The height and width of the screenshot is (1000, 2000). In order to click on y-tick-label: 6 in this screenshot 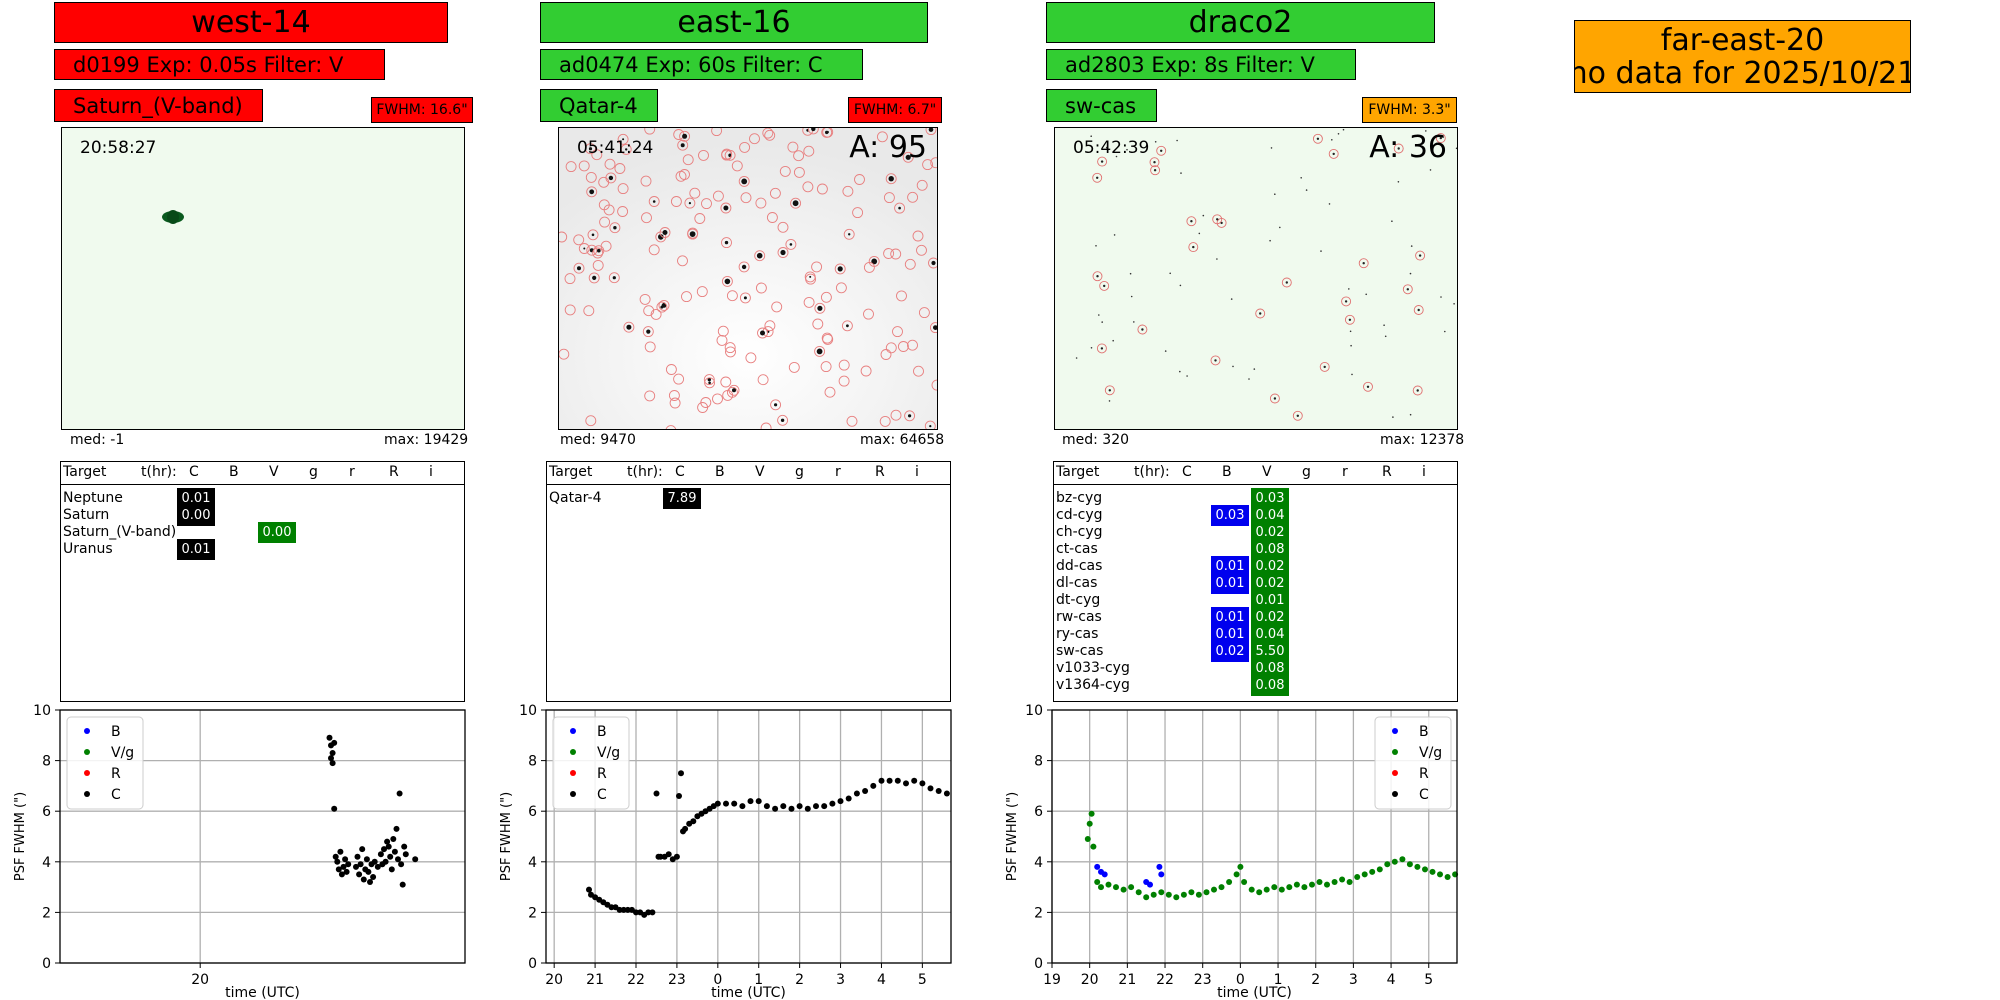, I will do `click(532, 812)`.